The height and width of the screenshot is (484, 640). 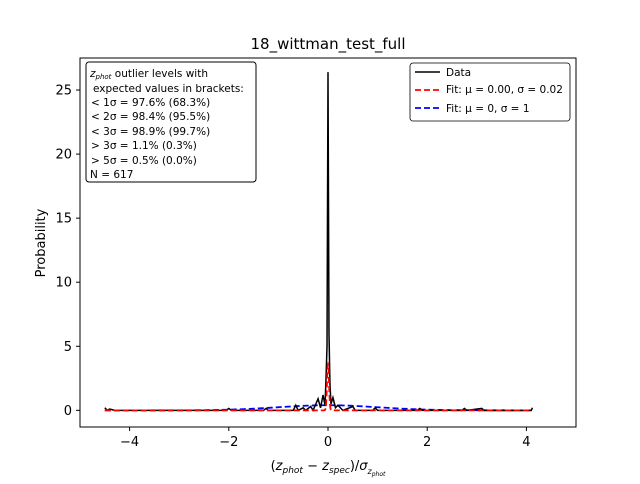 What do you see at coordinates (328, 442) in the screenshot?
I see `x-tick-label: 0` at bounding box center [328, 442].